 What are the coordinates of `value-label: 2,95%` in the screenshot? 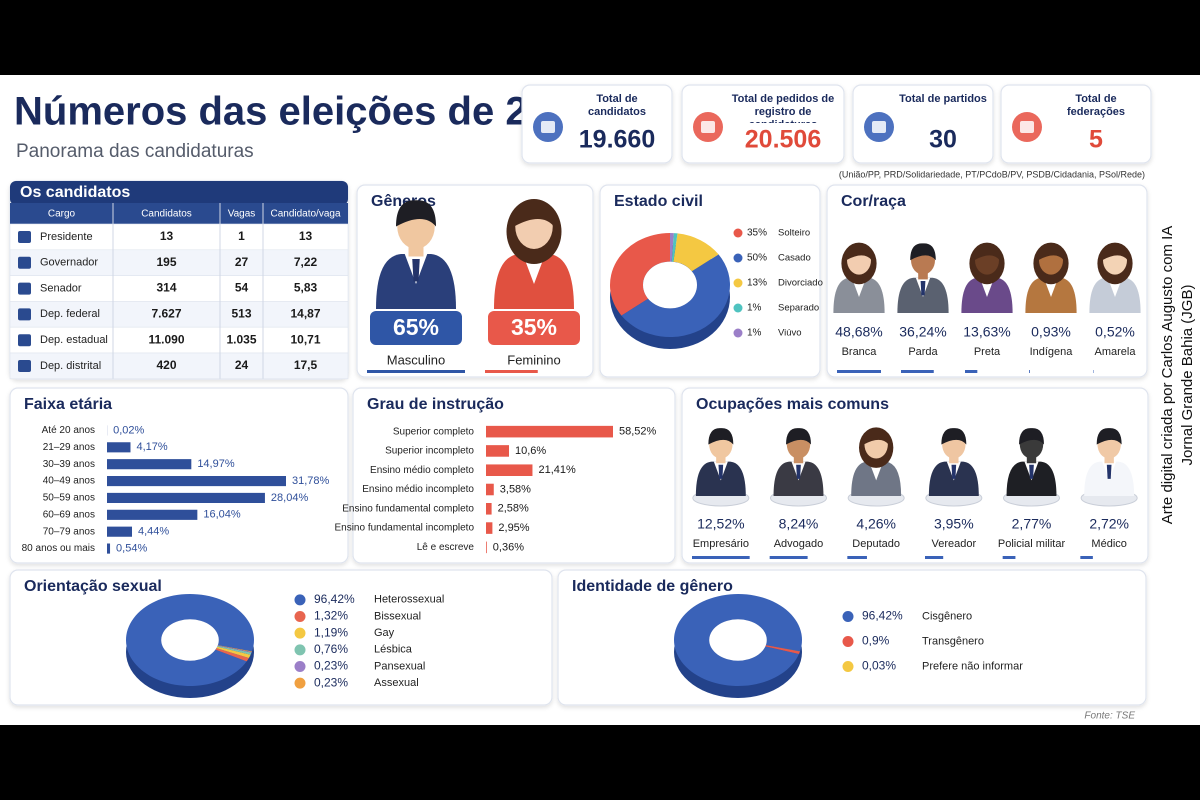 It's located at (513, 528).